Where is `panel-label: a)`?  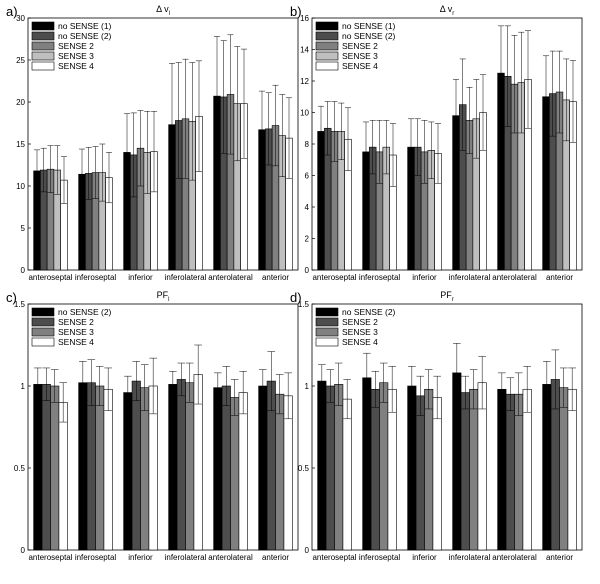
panel-label: a) is located at coordinates (12, 11).